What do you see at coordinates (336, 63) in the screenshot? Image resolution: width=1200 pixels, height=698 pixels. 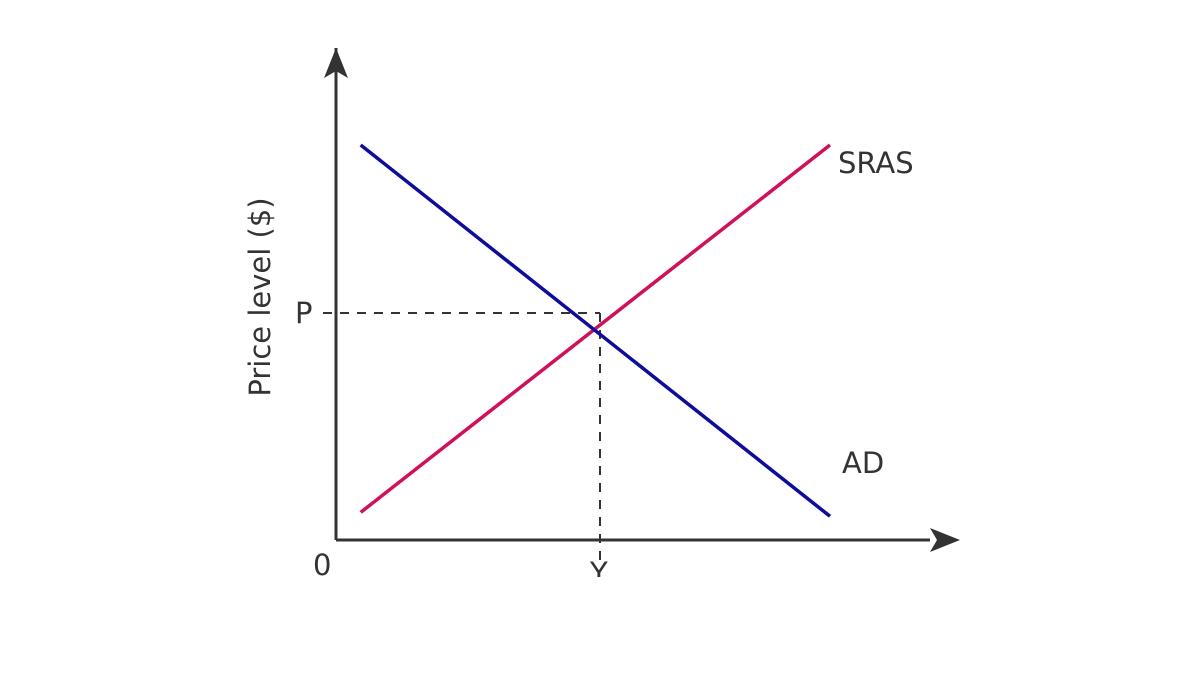 I see `y-axis-arrow-icon` at bounding box center [336, 63].